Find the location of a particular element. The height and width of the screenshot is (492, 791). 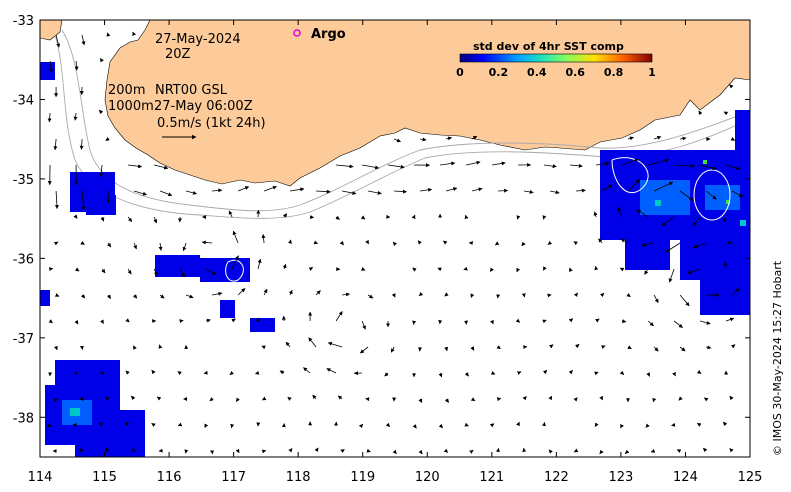

x-tick-label: 114 is located at coordinates (40, 477).